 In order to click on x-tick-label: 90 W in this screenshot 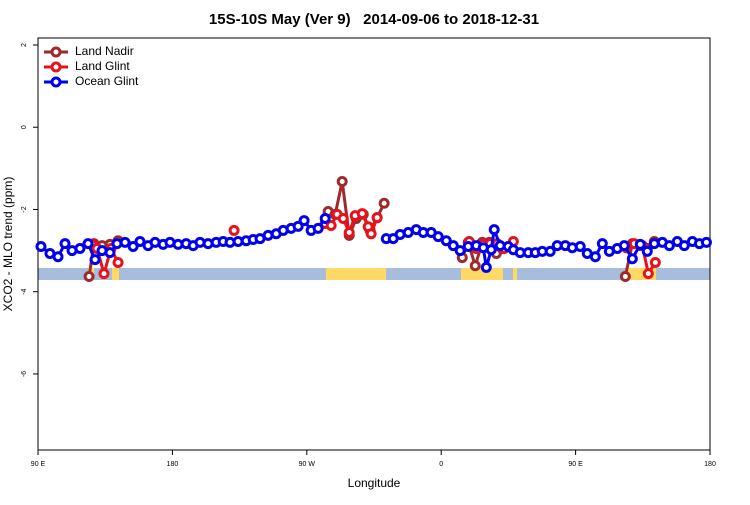, I will do `click(307, 464)`.